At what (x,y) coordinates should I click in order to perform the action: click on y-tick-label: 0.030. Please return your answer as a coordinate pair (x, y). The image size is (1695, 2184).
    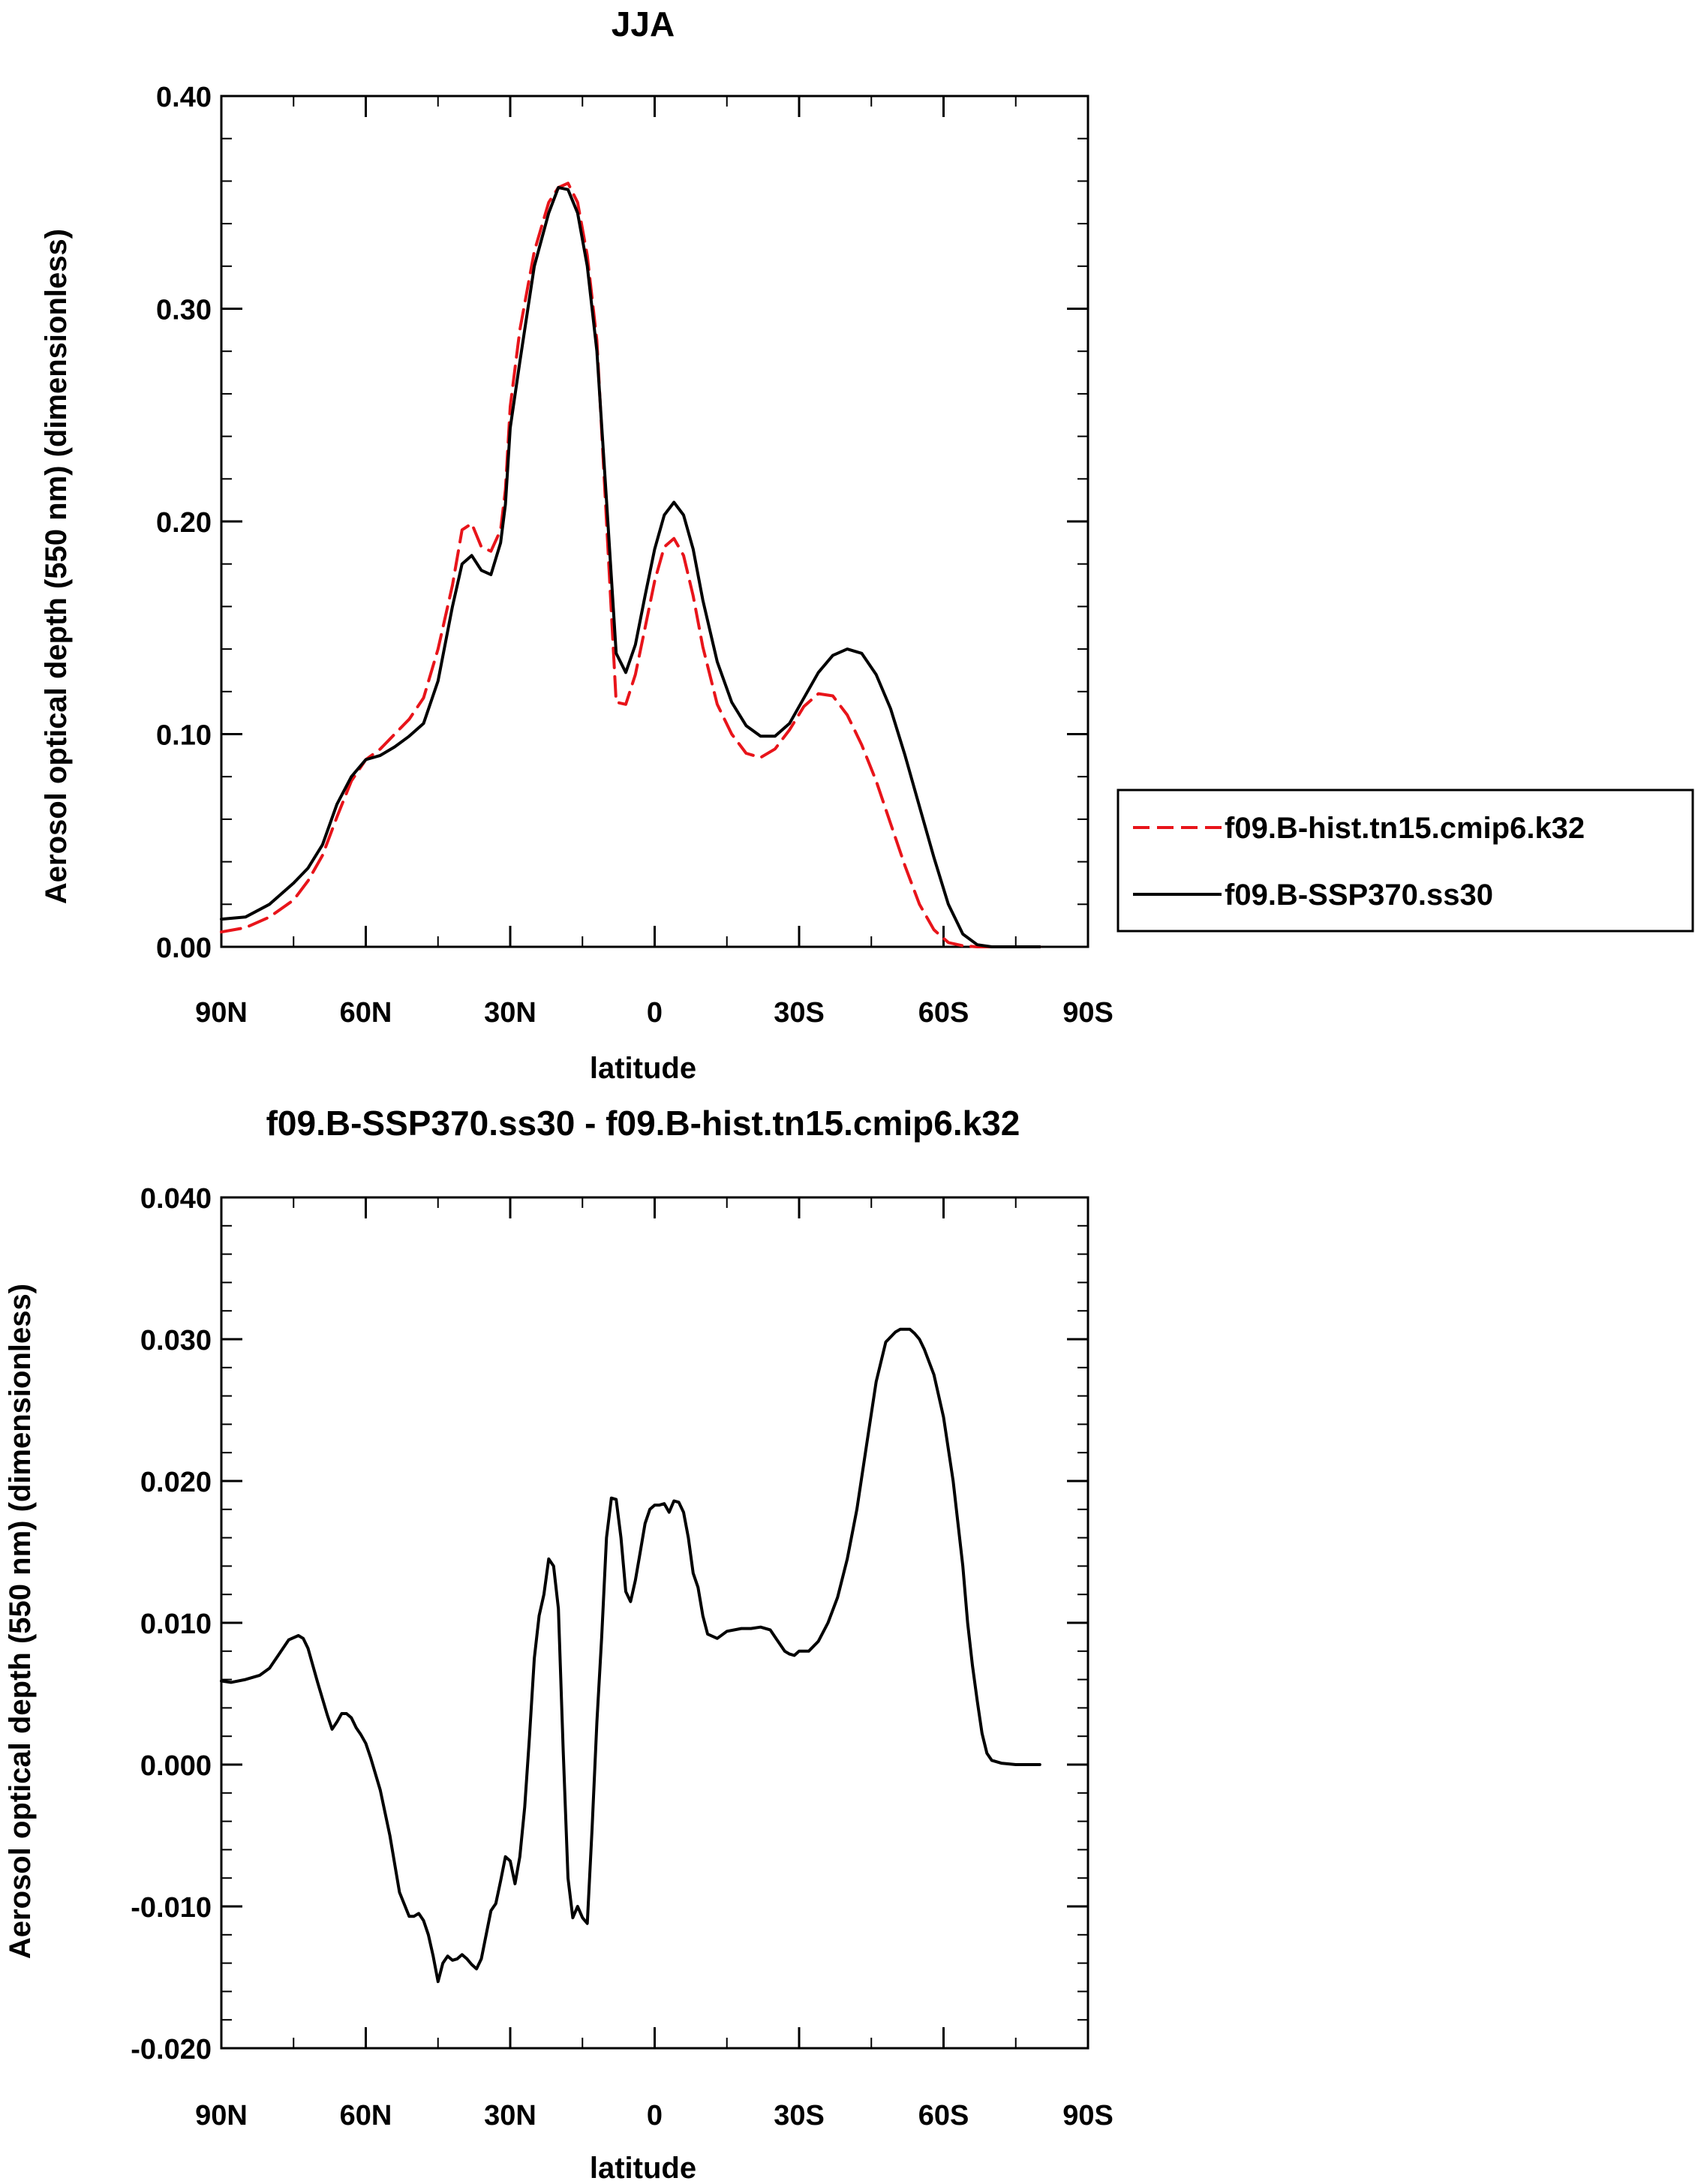
    Looking at the image, I should click on (176, 1340).